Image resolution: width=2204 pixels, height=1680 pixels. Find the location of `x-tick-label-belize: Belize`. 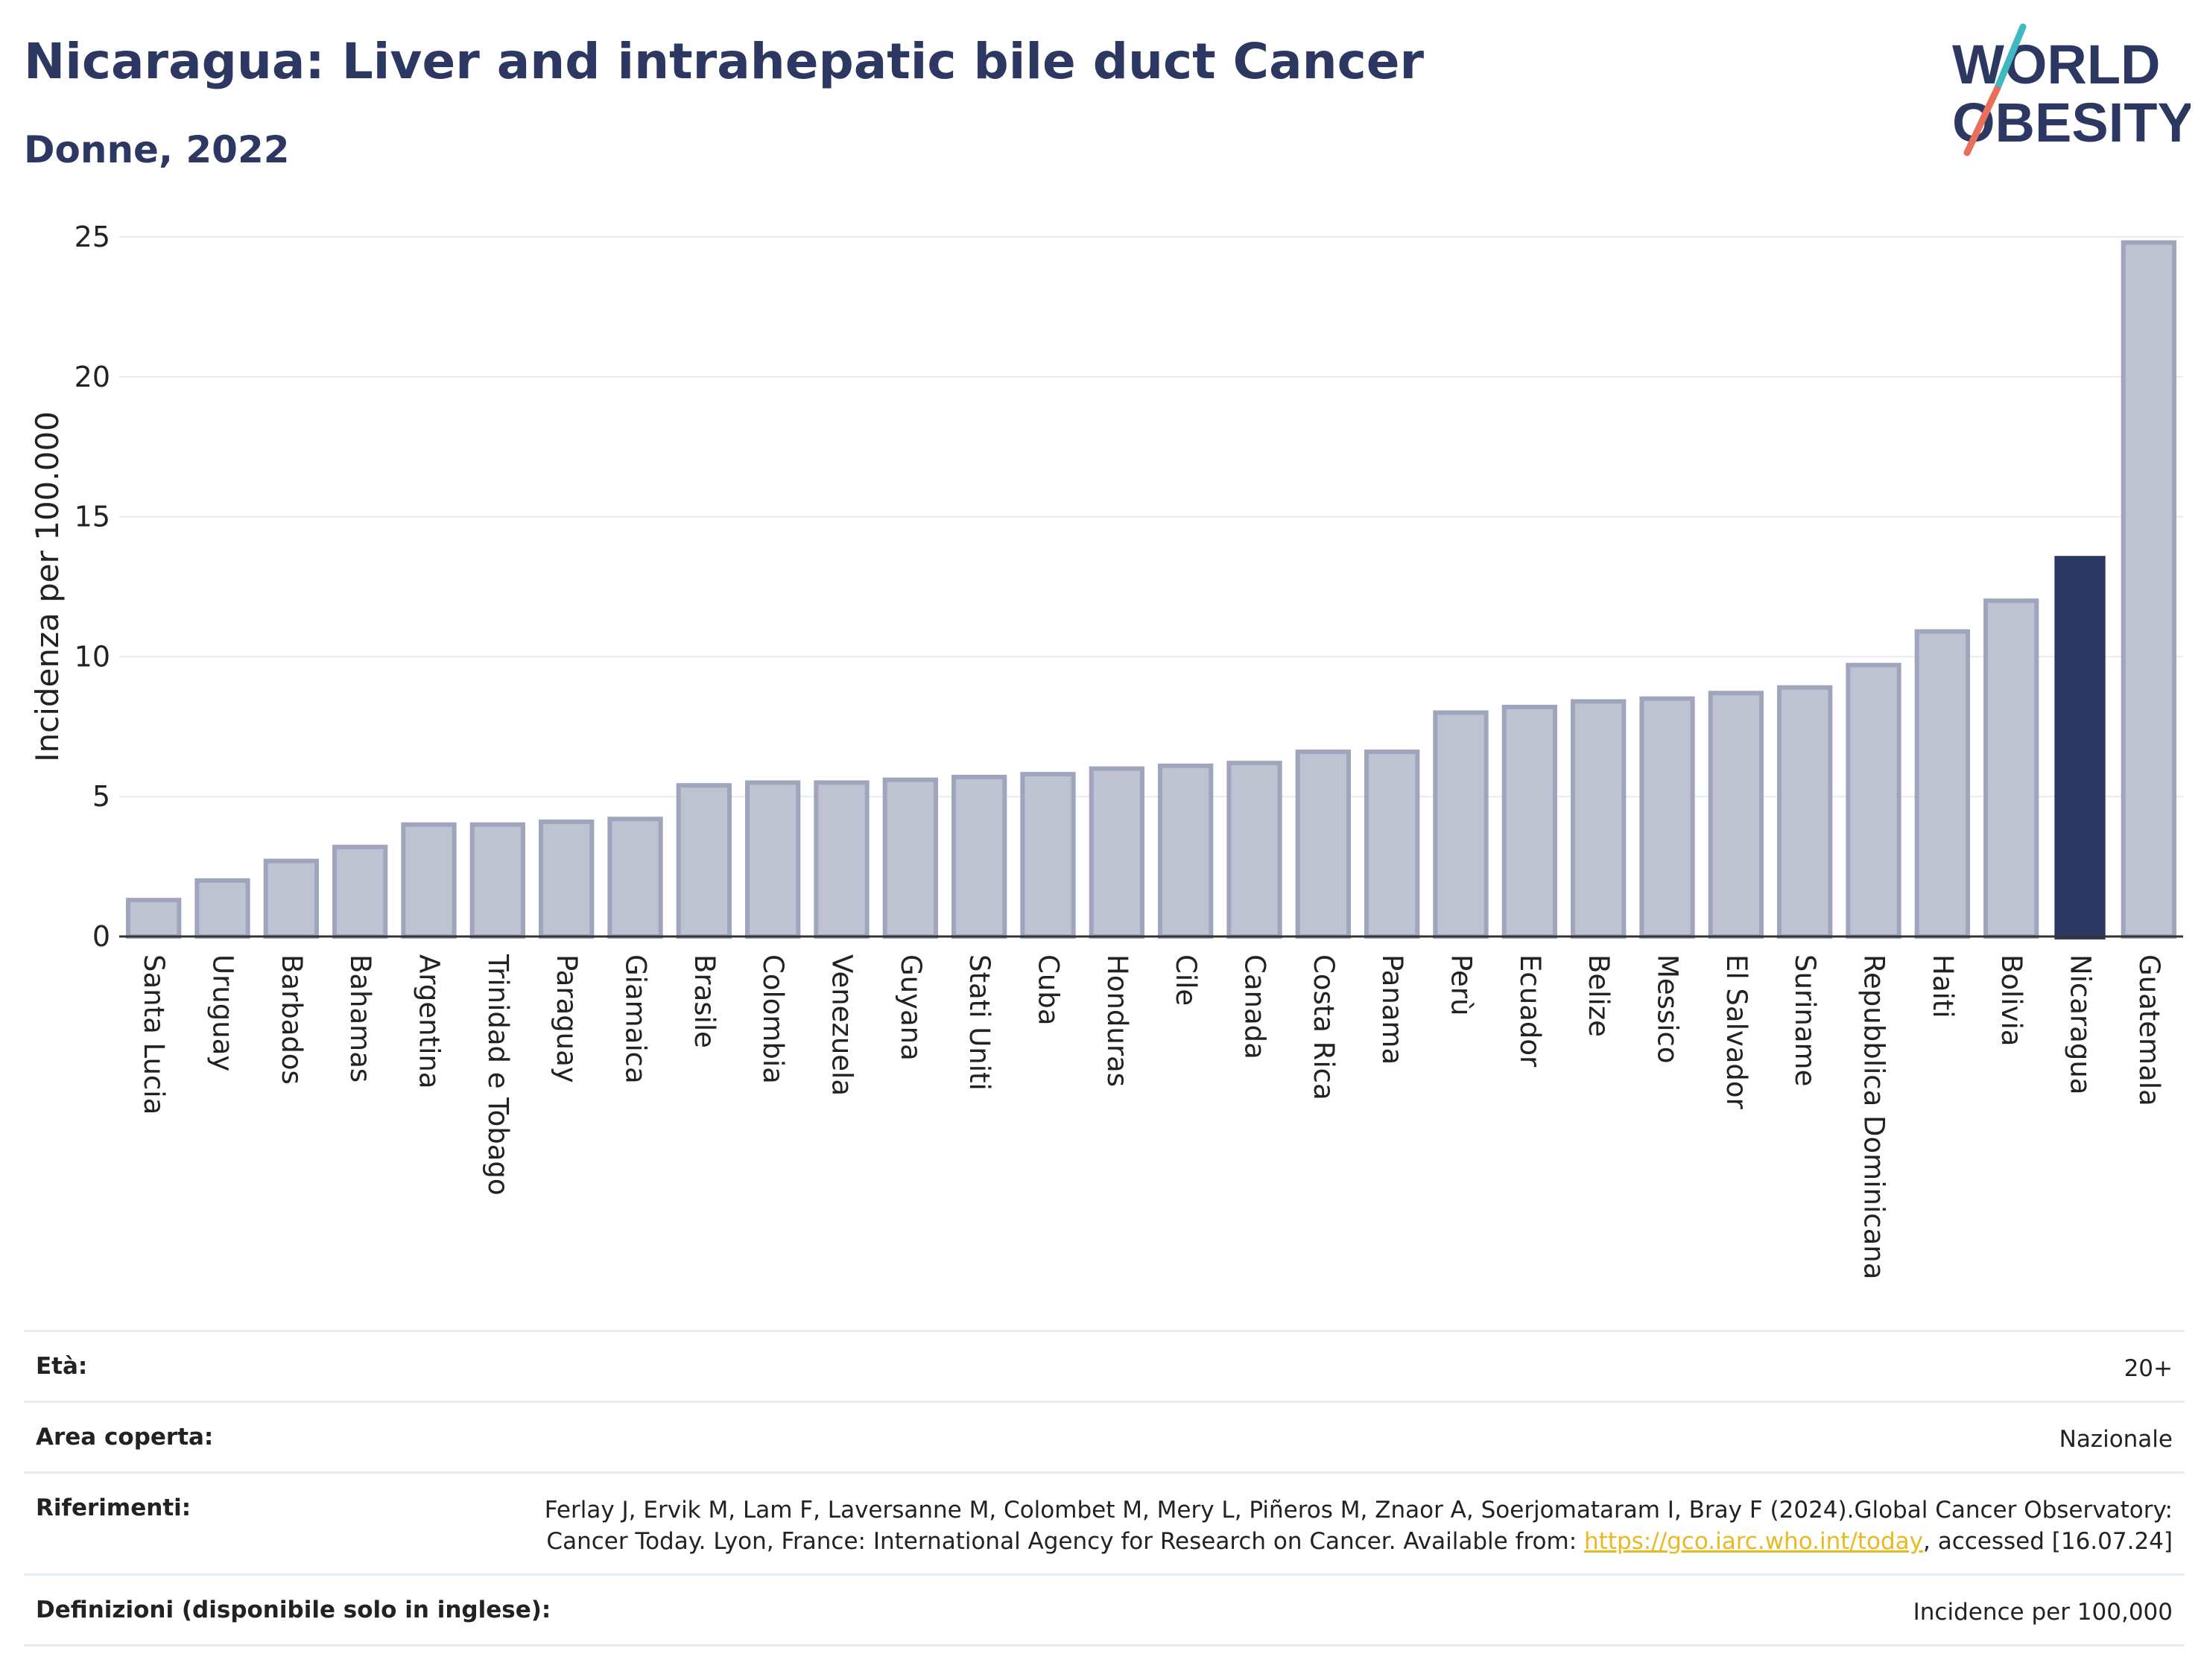

x-tick-label-belize: Belize is located at coordinates (1599, 995).